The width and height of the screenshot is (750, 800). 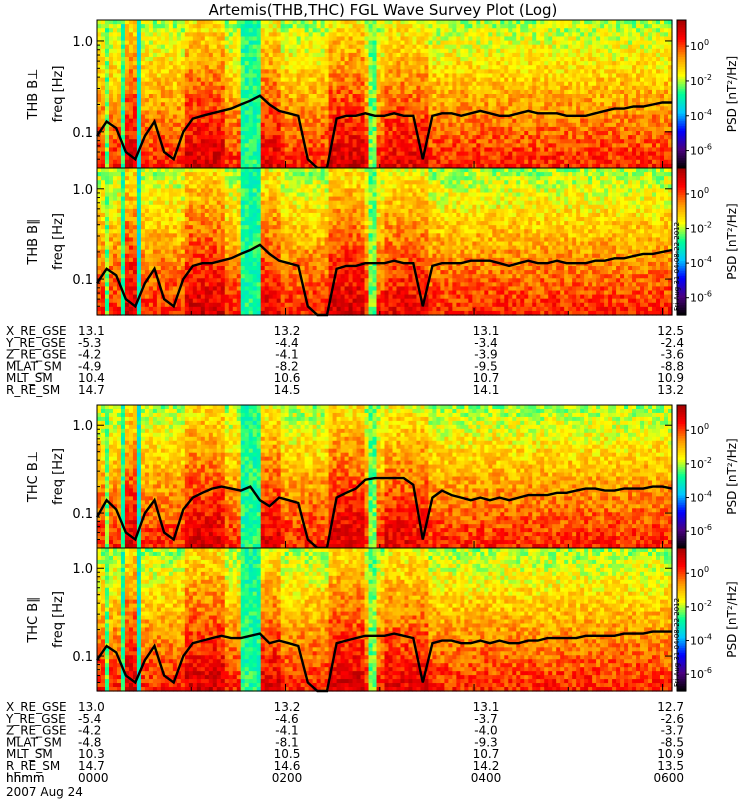 I want to click on ephemeris-value: -4.4, so click(x=286, y=343).